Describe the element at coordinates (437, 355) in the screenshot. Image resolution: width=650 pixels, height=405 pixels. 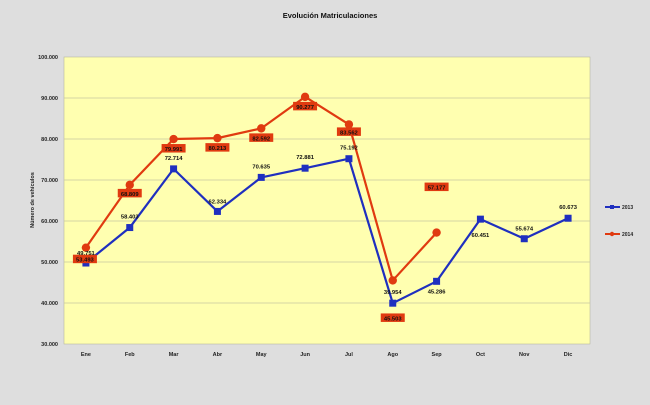
I see `x-tick-label: Sep` at that location.